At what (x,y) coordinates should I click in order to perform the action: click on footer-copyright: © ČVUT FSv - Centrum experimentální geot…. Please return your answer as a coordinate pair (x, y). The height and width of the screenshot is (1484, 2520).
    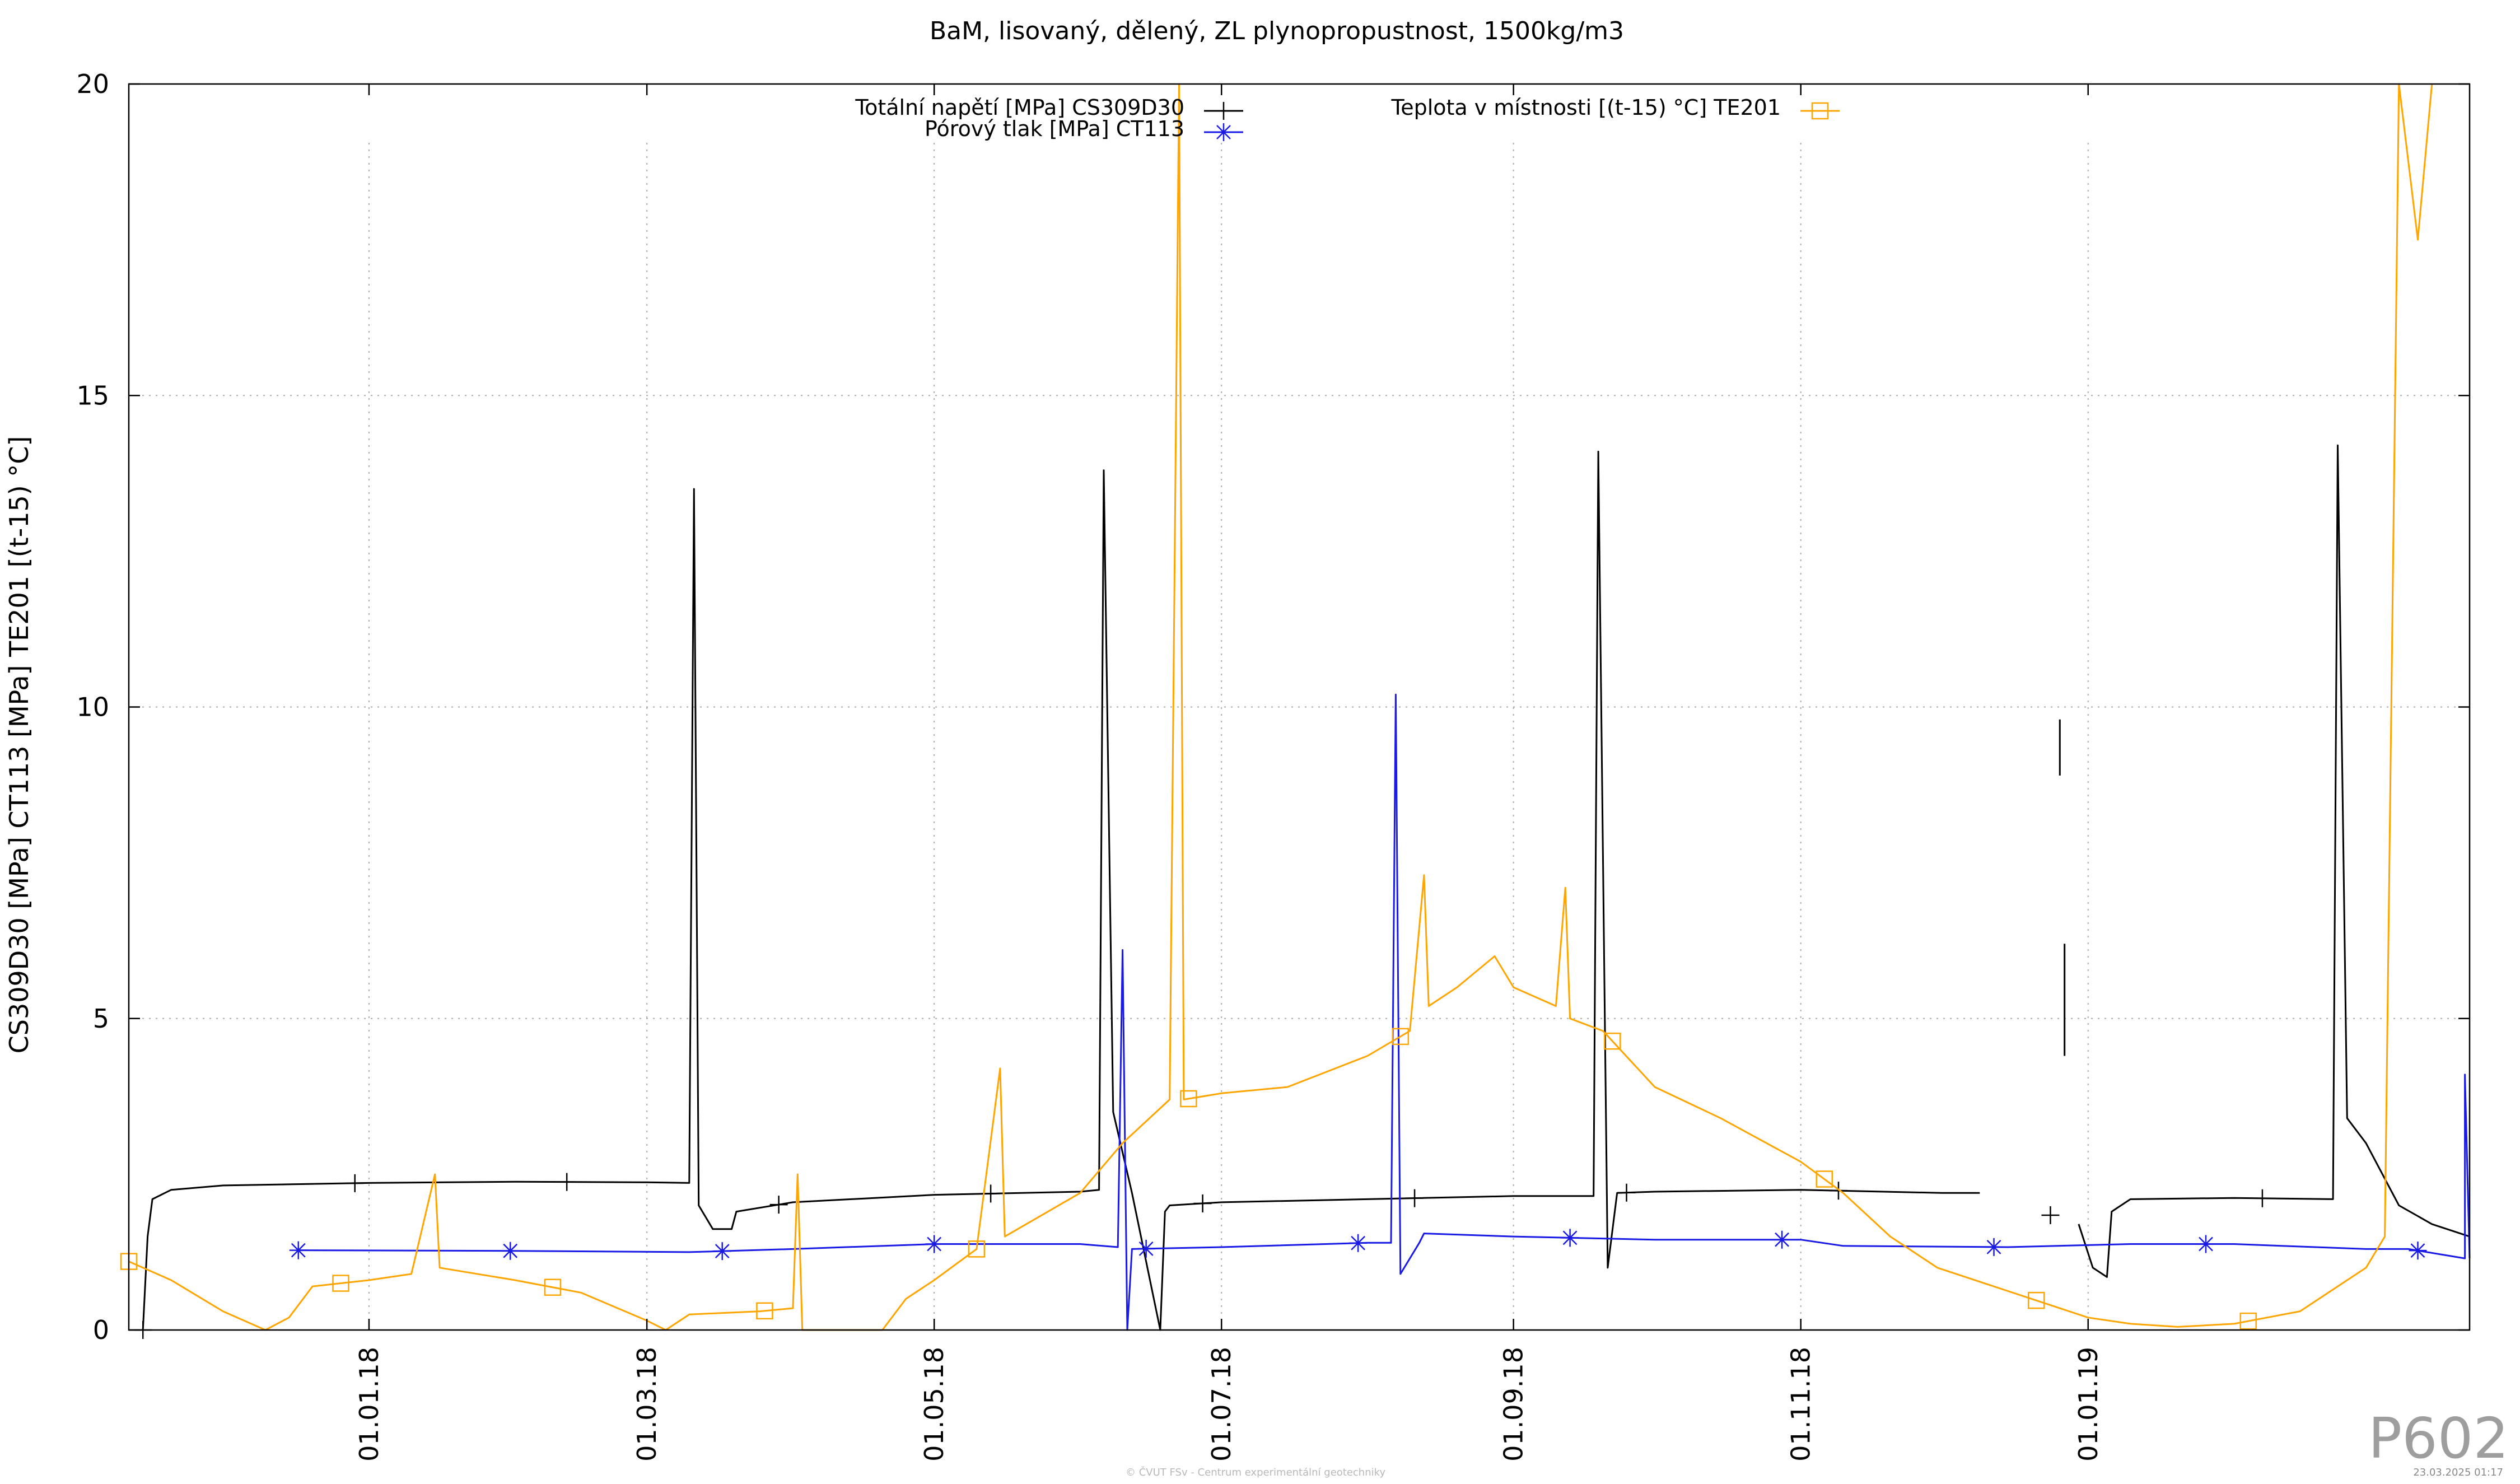
    Looking at the image, I should click on (1256, 1473).